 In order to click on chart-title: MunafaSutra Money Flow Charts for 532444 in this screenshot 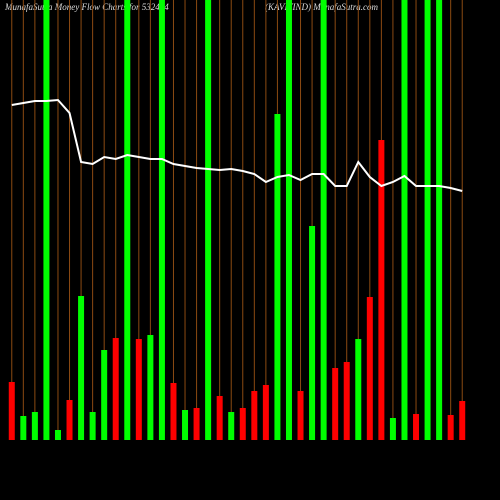, I will do `click(86, 7)`.